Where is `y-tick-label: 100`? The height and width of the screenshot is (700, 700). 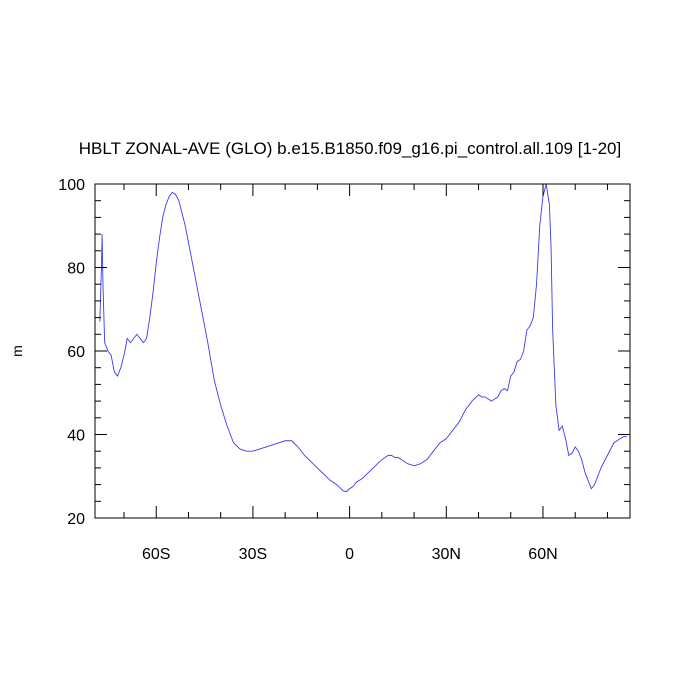
y-tick-label: 100 is located at coordinates (71, 185).